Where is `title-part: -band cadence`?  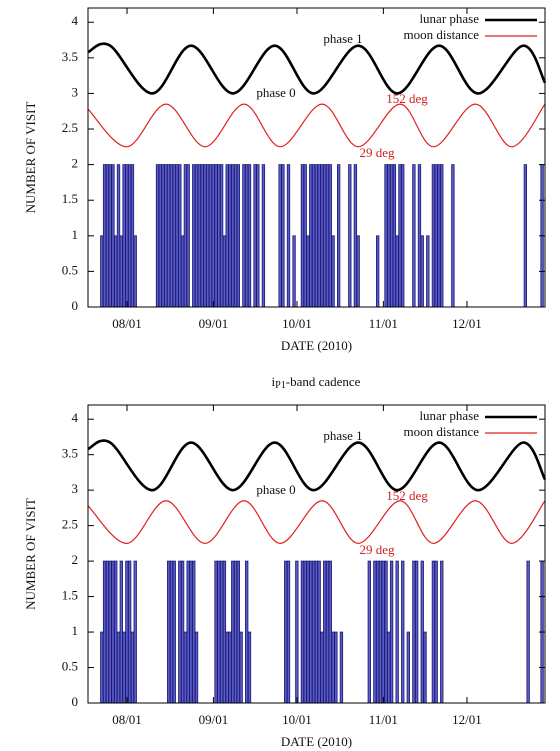
title-part: -band cadence is located at coordinates (323, 381).